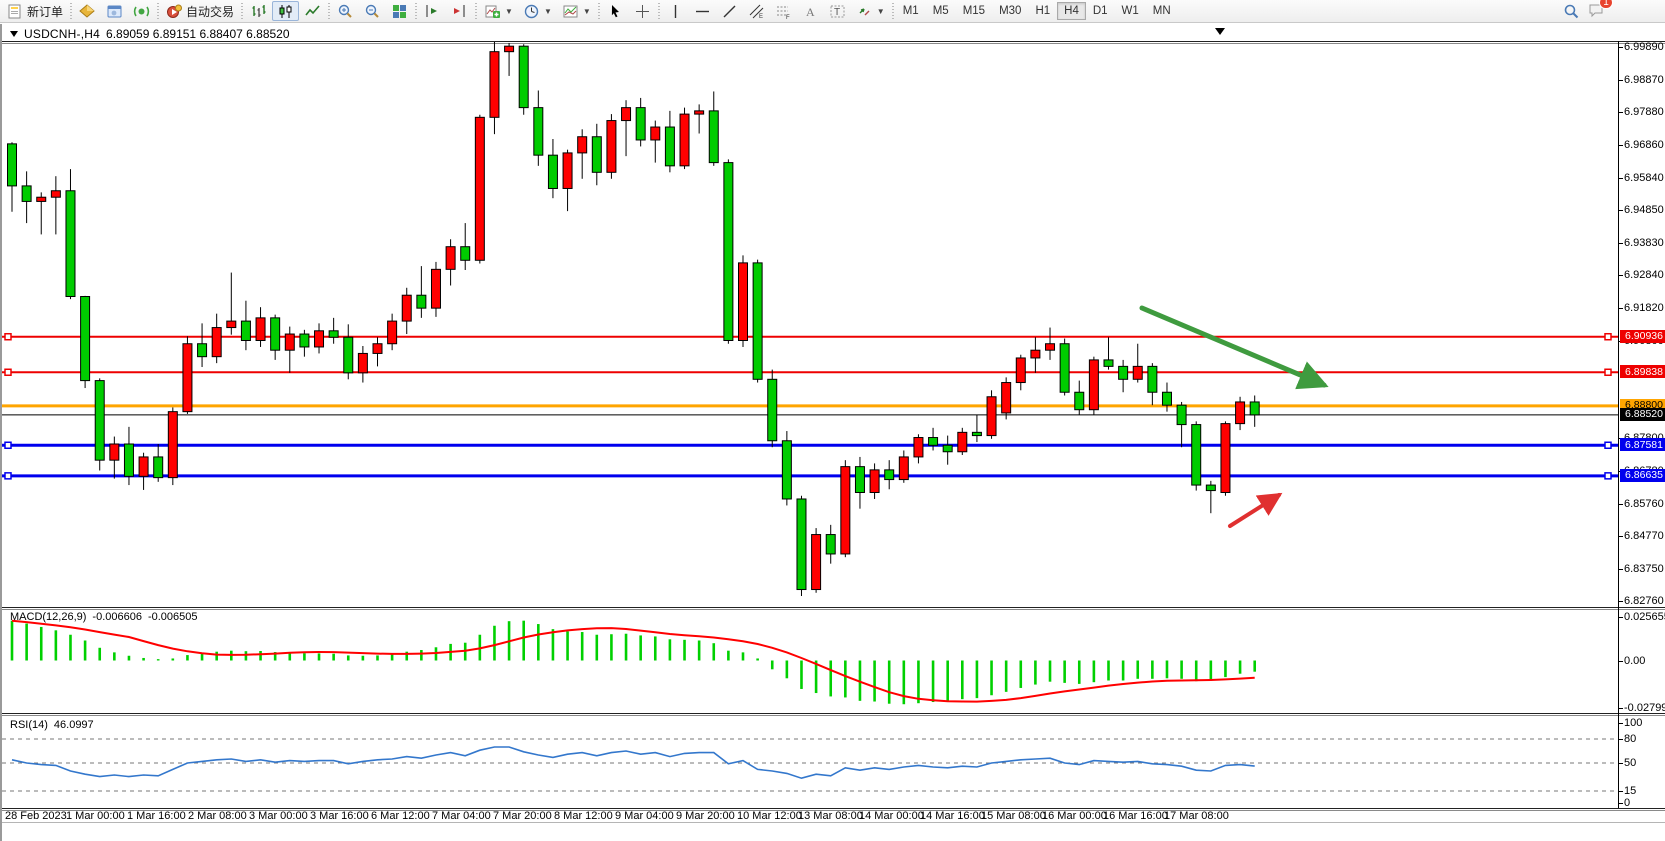 The image size is (1665, 841). I want to click on timeframe-m1: M1, so click(910, 11).